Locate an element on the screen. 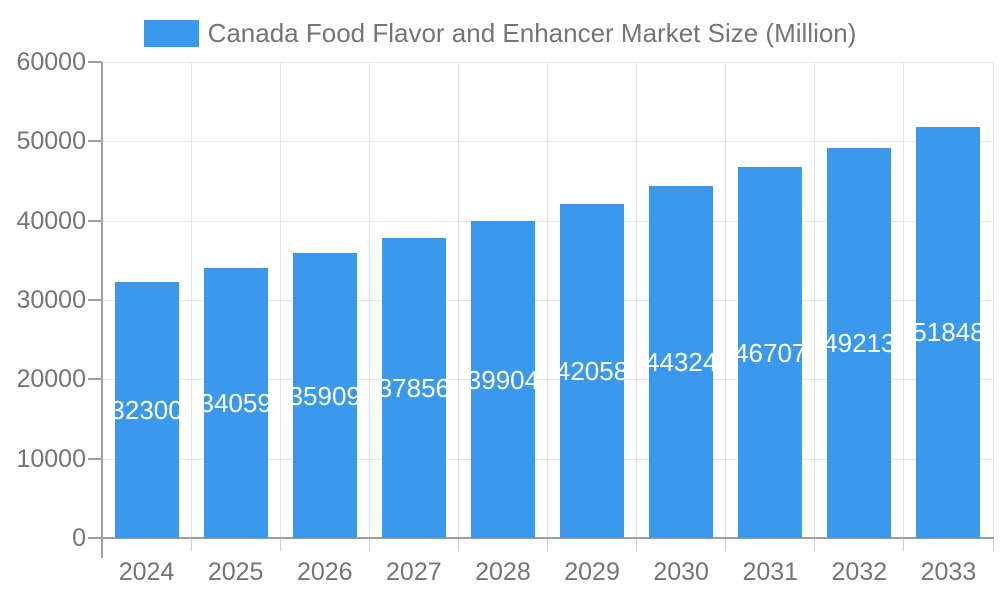  x-axis-label: 2024 is located at coordinates (146, 572).